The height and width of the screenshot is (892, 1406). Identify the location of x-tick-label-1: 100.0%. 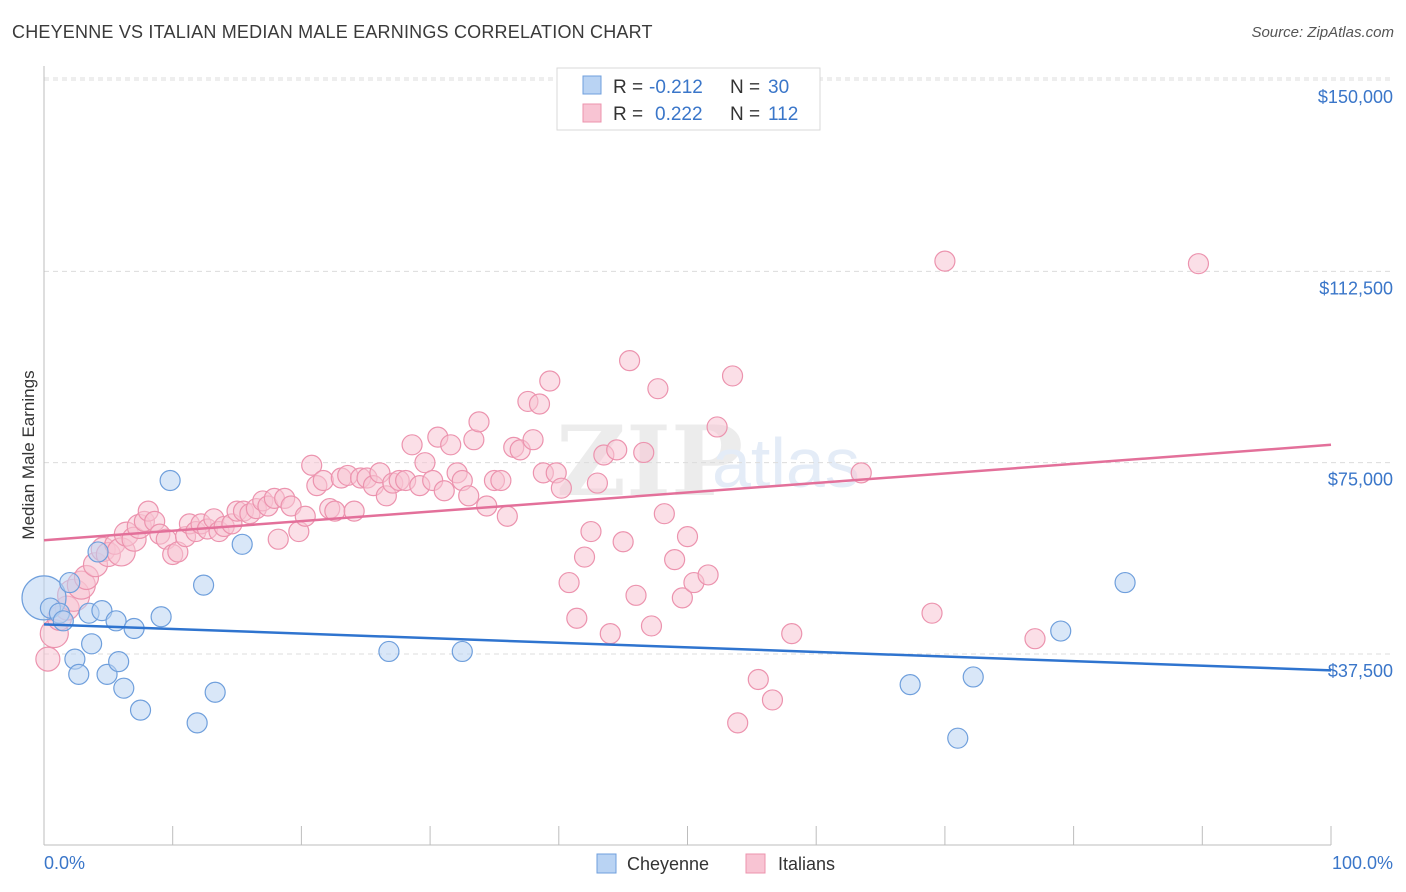
(1362, 863).